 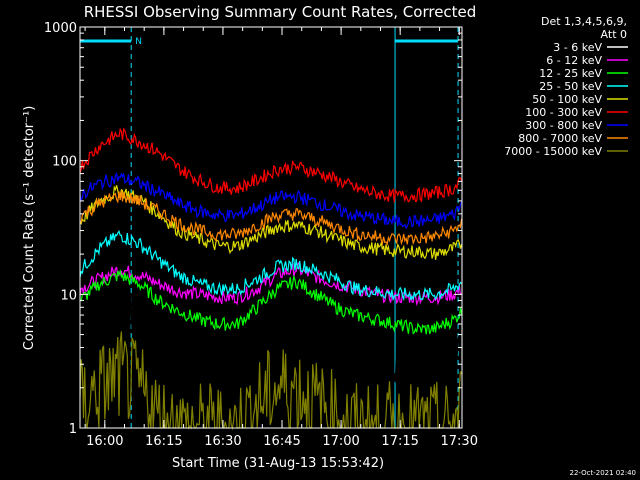 What do you see at coordinates (399, 441) in the screenshot?
I see `x-tick-label: 17:15` at bounding box center [399, 441].